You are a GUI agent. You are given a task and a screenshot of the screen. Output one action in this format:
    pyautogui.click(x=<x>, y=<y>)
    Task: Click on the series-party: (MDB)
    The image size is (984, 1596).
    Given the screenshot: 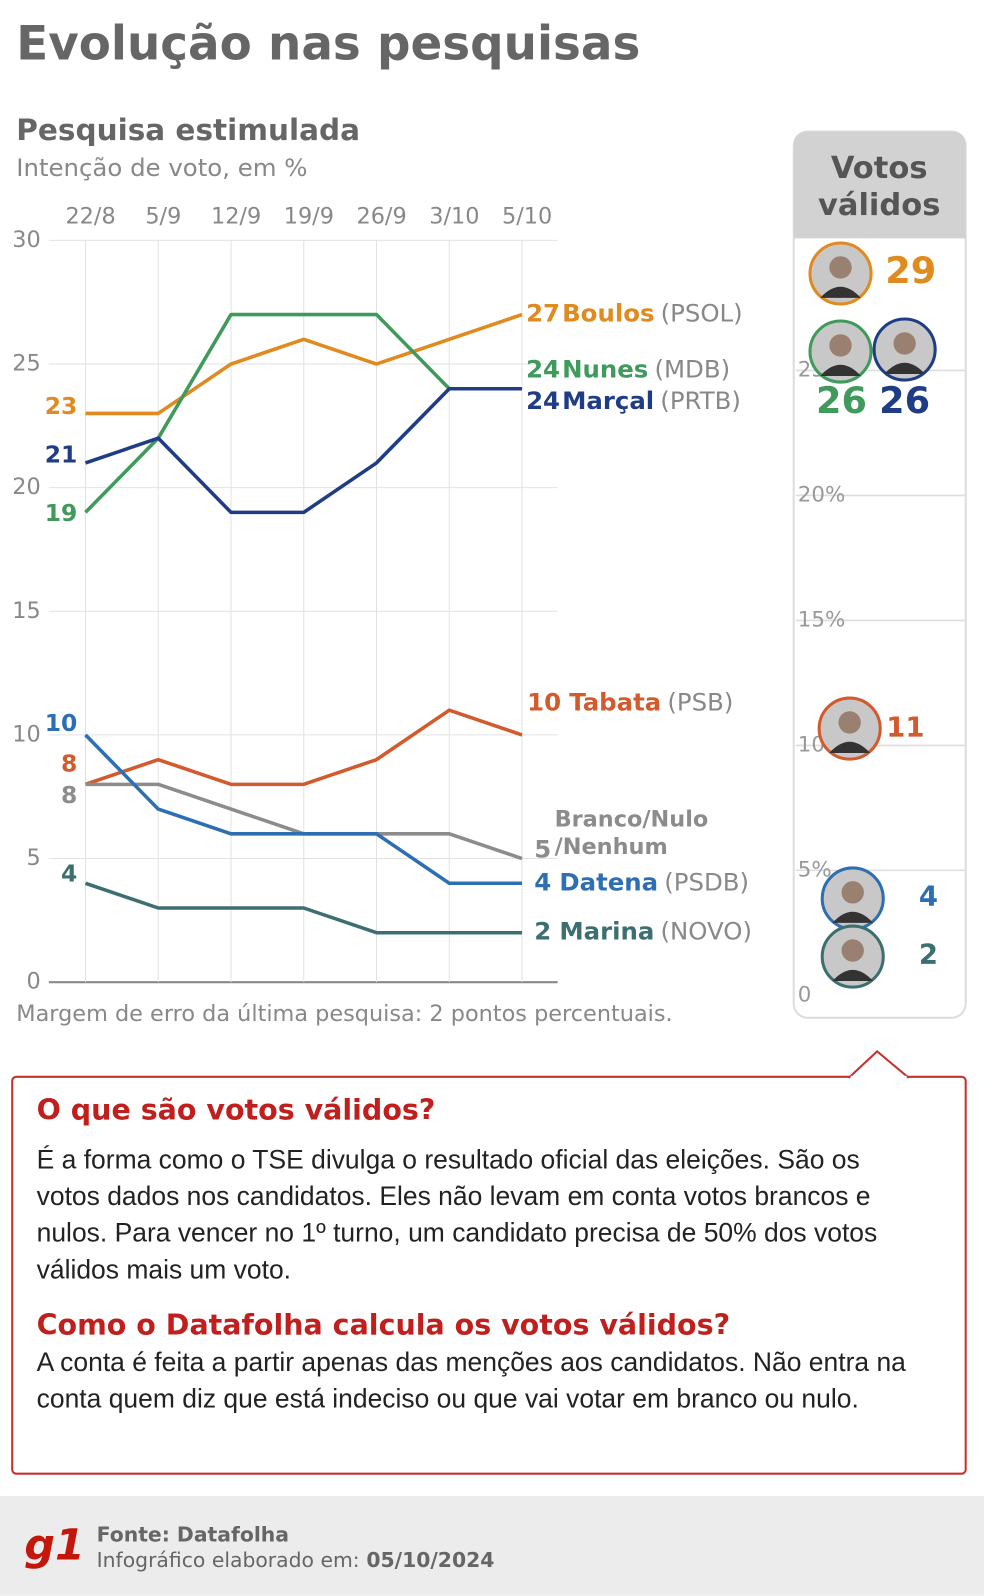 What is the action you would take?
    pyautogui.click(x=692, y=368)
    